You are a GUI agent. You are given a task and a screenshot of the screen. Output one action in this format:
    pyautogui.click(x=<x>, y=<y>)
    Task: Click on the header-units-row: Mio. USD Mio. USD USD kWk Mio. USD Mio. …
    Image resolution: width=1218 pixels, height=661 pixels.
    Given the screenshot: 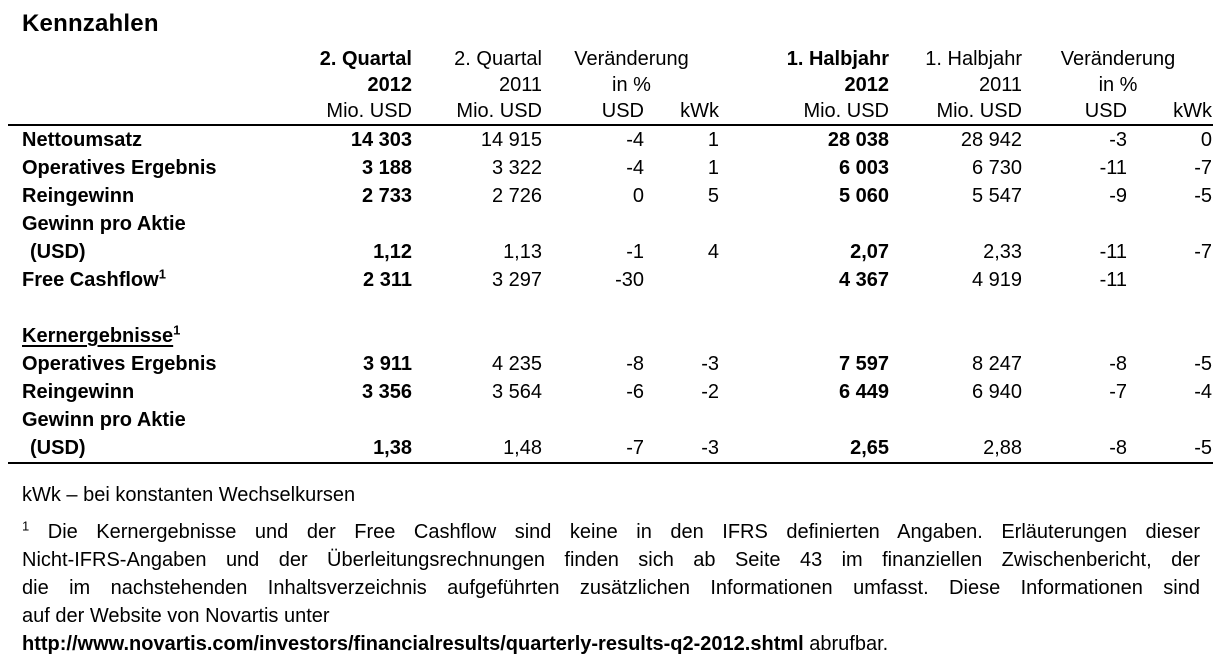 What is the action you would take?
    pyautogui.click(x=611, y=112)
    